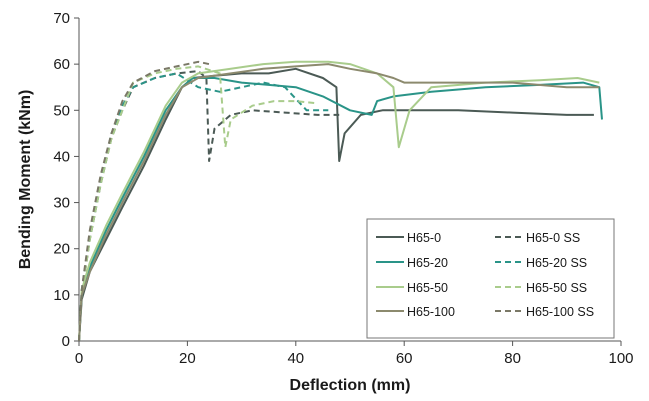 Image resolution: width=649 pixels, height=401 pixels. What do you see at coordinates (187, 358) in the screenshot?
I see `x-tick-label: 20` at bounding box center [187, 358].